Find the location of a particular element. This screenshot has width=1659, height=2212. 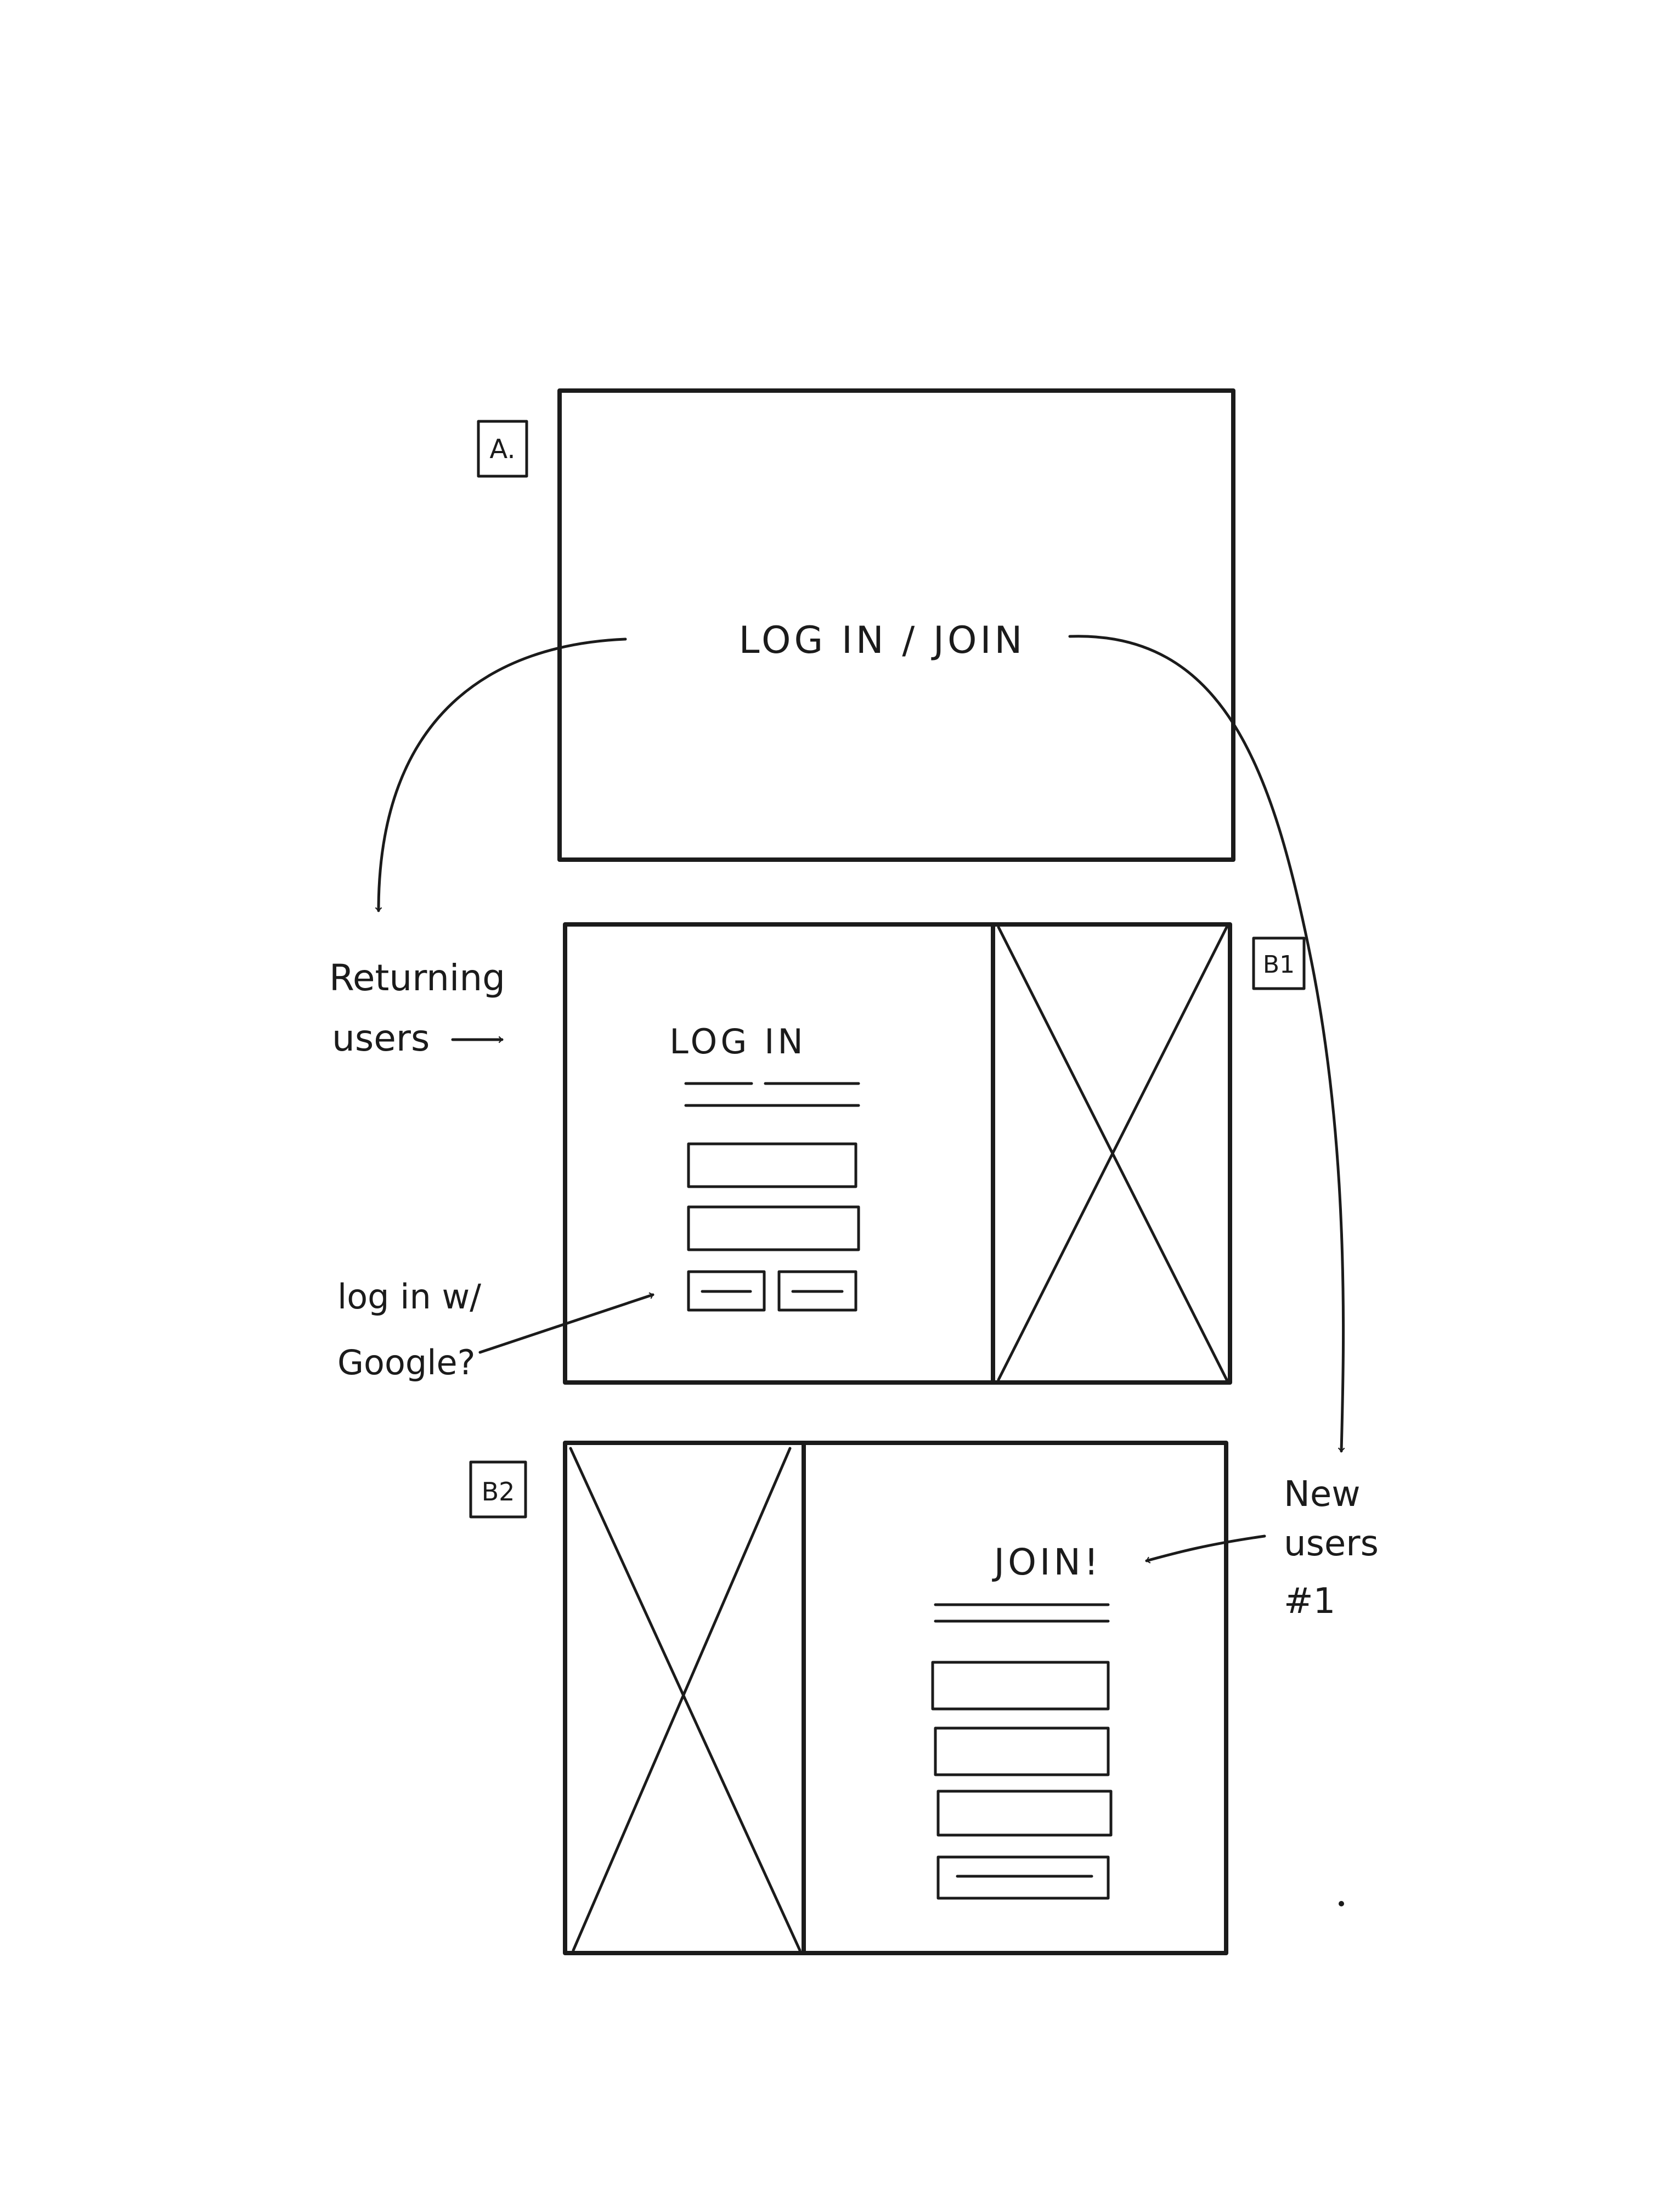

frame-b1-image-placeholder is located at coordinates (1109, 1153).